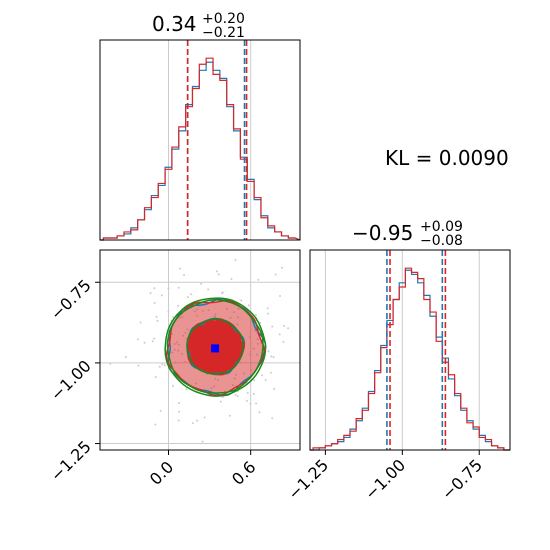  I want to click on contour-xtick-label: 0.6, so click(243, 472).